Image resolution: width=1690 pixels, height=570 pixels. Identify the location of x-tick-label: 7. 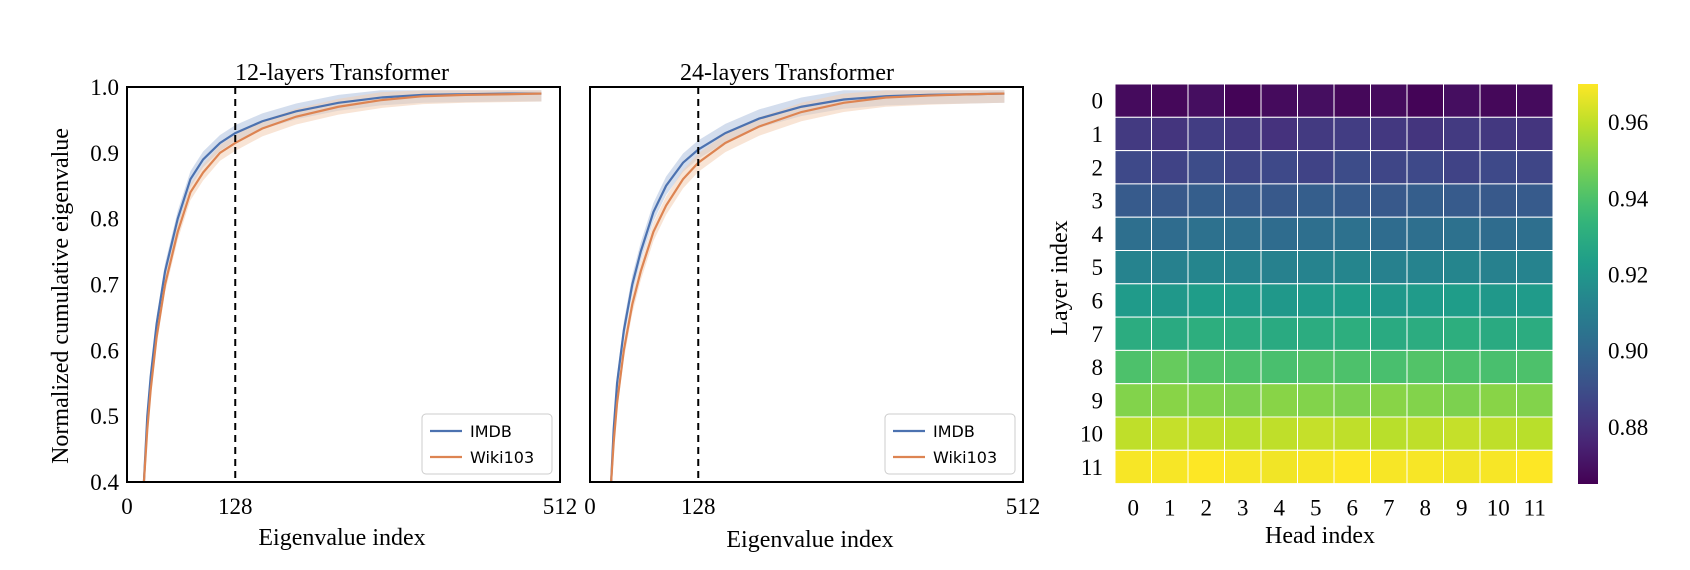
(1389, 508).